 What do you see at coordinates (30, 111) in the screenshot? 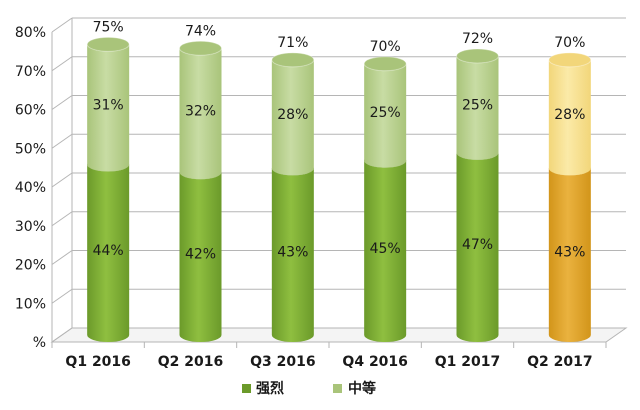
I see `y-tick-label: 60%` at bounding box center [30, 111].